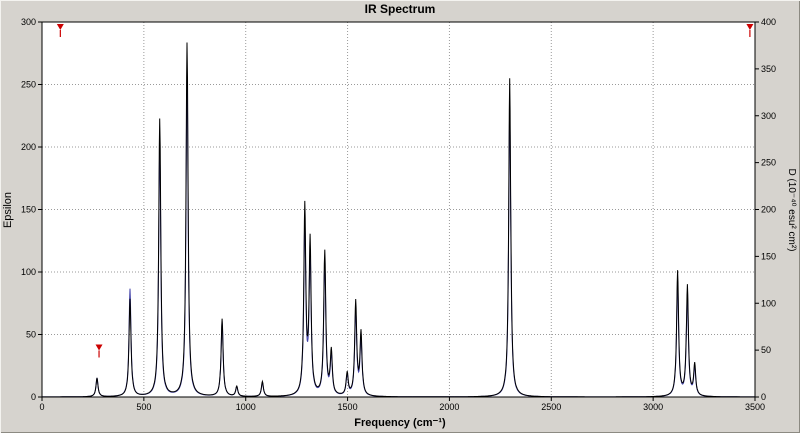 This screenshot has width=800, height=433. Describe the element at coordinates (768, 256) in the screenshot. I see `y-right-tick-label: 150` at that location.